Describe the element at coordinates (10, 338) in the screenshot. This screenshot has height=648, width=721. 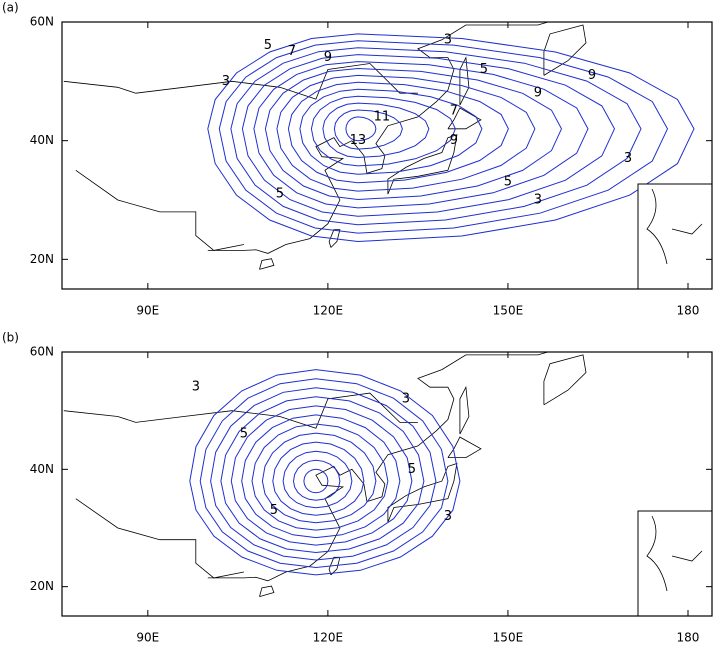
I see `panel-label: (b)` at that location.